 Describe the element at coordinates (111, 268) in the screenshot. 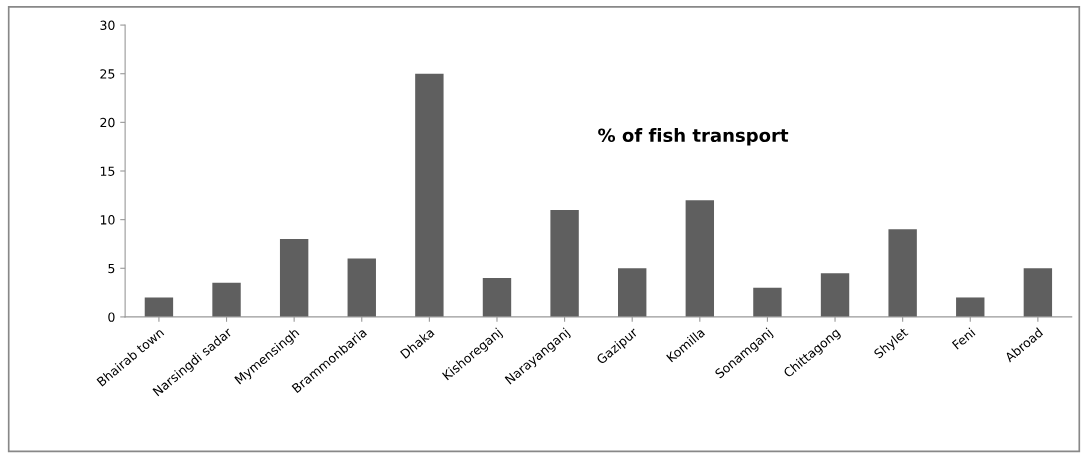

I see `y-tick-label: 5` at that location.